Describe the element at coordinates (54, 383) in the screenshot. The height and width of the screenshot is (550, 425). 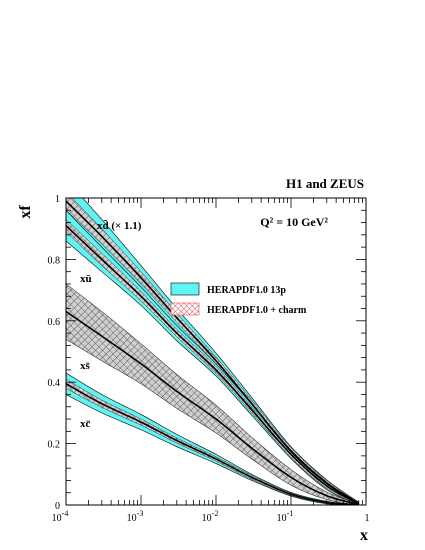
I see `y-tick-label: 0.4` at that location.